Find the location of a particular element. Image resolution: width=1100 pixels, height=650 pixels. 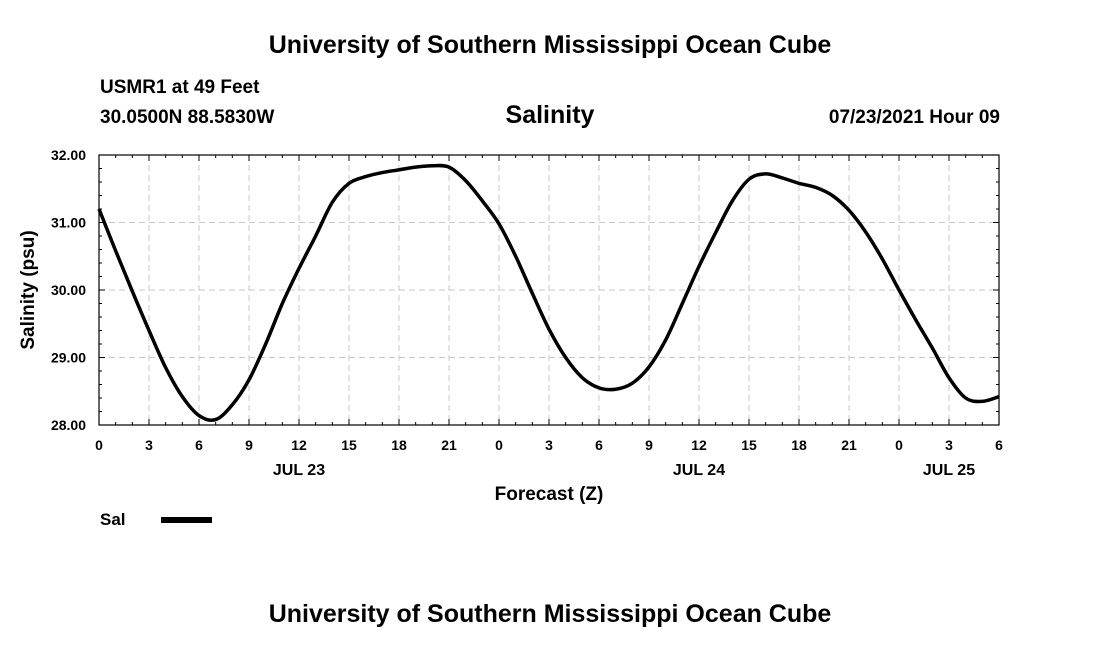

forecast-datetime-label: 07/23/2021 Hour 09 is located at coordinates (914, 117).